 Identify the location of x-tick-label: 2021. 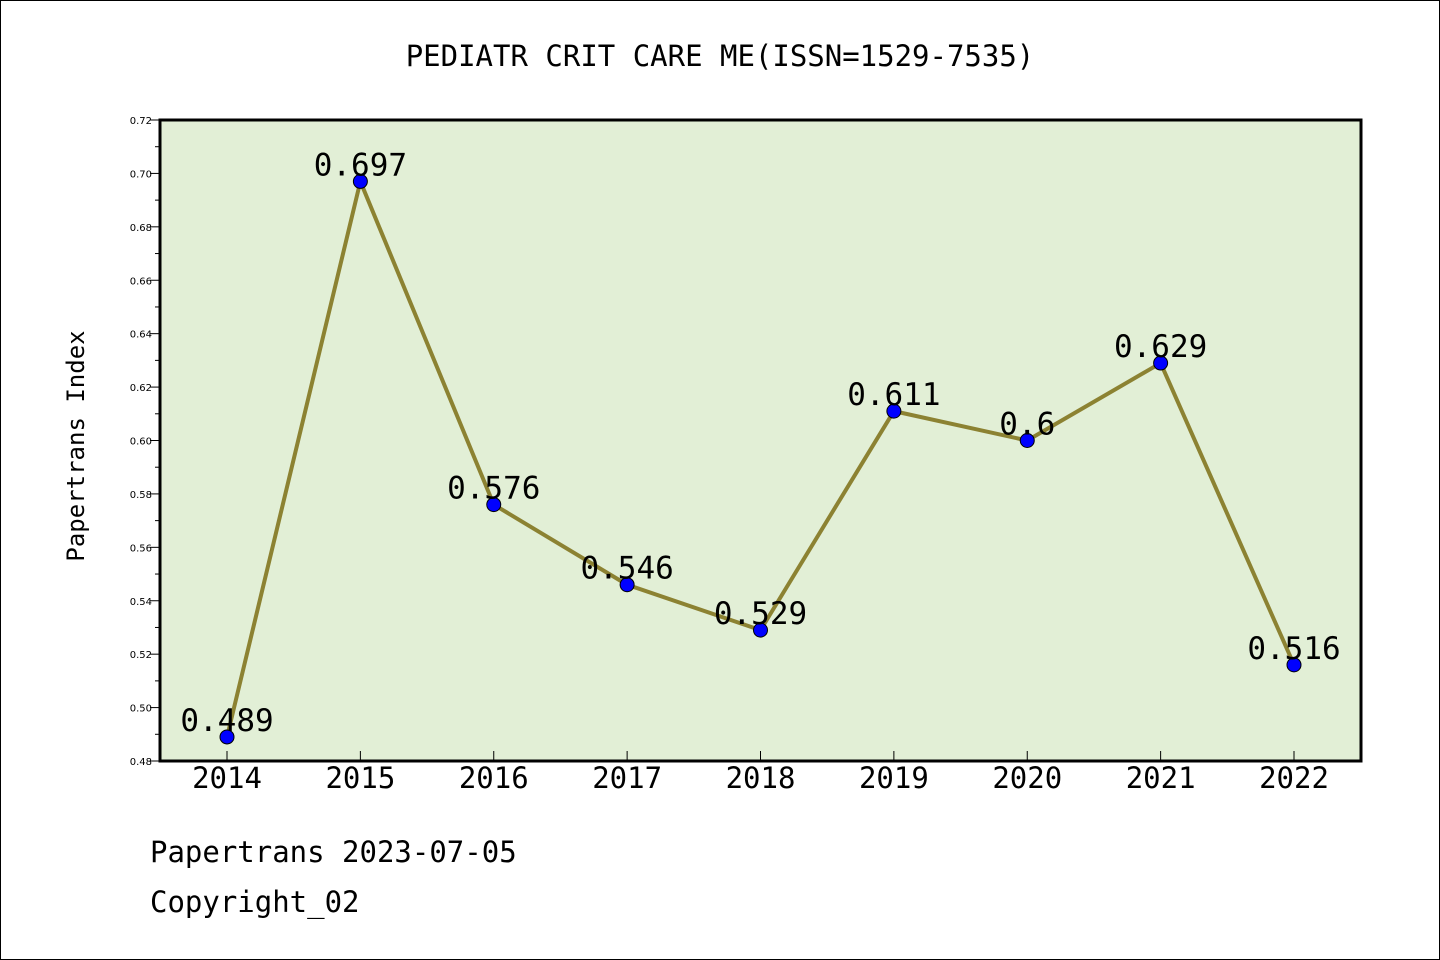
(1161, 778).